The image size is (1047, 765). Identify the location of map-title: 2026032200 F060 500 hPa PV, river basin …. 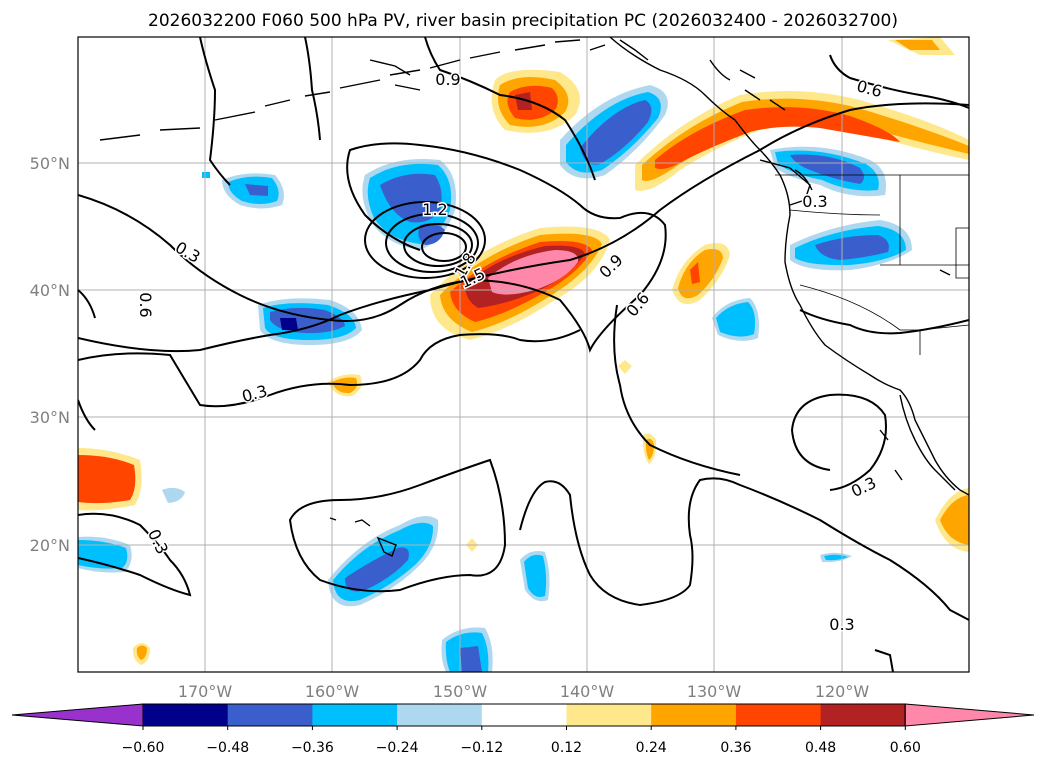
(523, 21).